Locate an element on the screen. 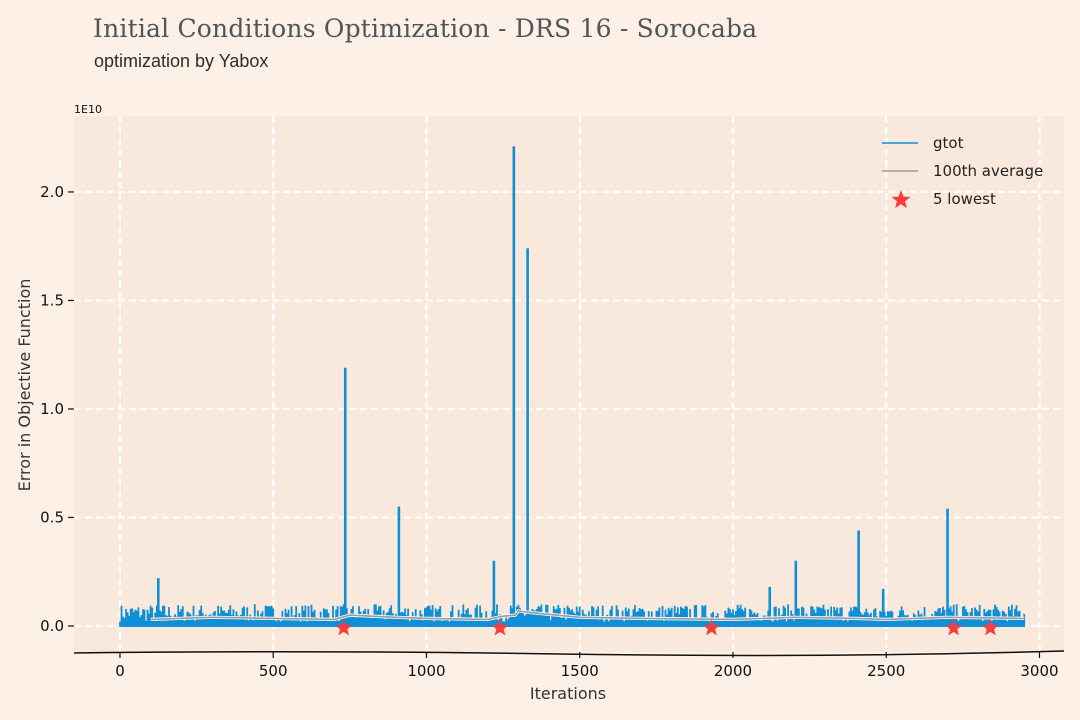 The width and height of the screenshot is (1080, 720). legend-marker-lowest is located at coordinates (901, 199).